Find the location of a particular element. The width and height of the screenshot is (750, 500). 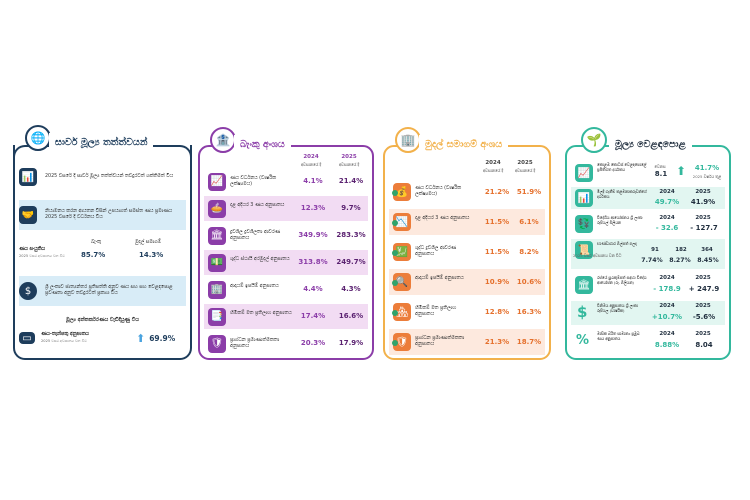

markets-r1-sub: වෙනස is located at coordinates (660, 166).